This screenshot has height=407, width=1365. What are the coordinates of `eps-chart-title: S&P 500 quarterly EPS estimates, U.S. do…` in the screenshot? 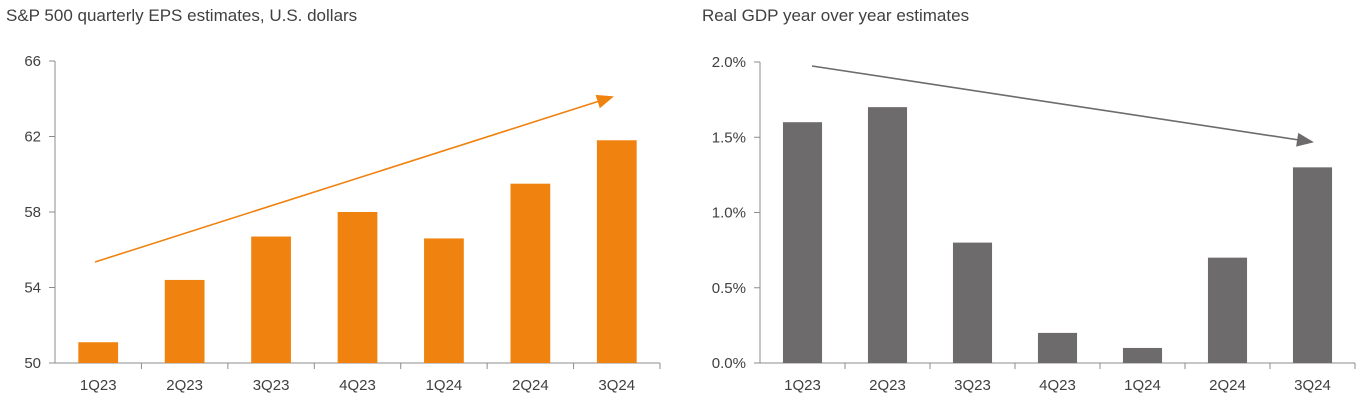 It's located at (182, 15).